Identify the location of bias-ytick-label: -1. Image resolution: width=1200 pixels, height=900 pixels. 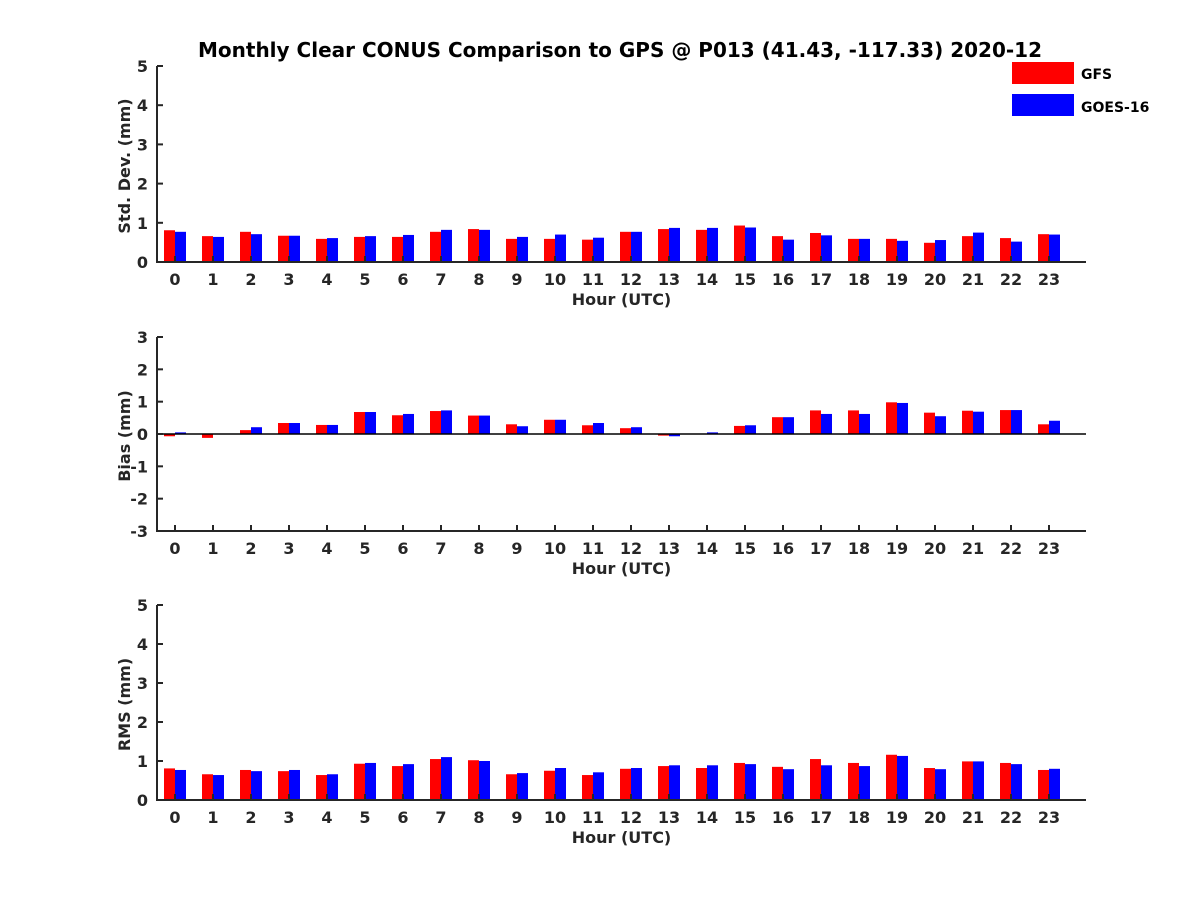
(139, 466).